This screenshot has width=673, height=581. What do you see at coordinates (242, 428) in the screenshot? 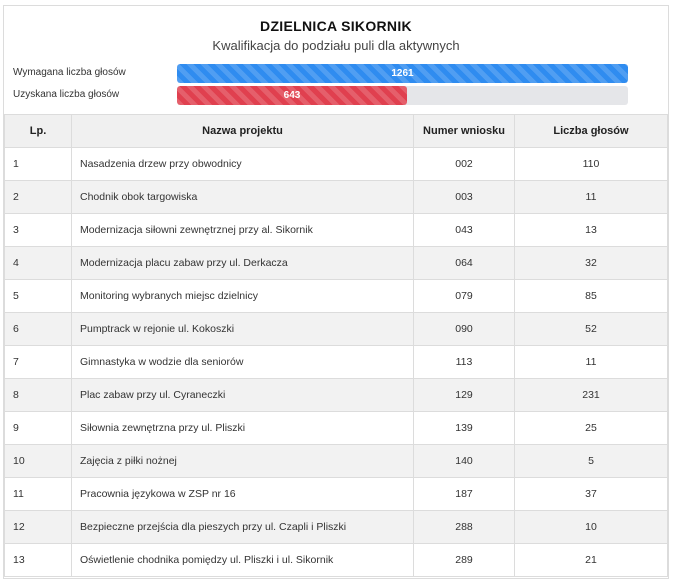
I see `cell-project-name: Siłownia zewnętrzna przy ul. Pliszki` at bounding box center [242, 428].